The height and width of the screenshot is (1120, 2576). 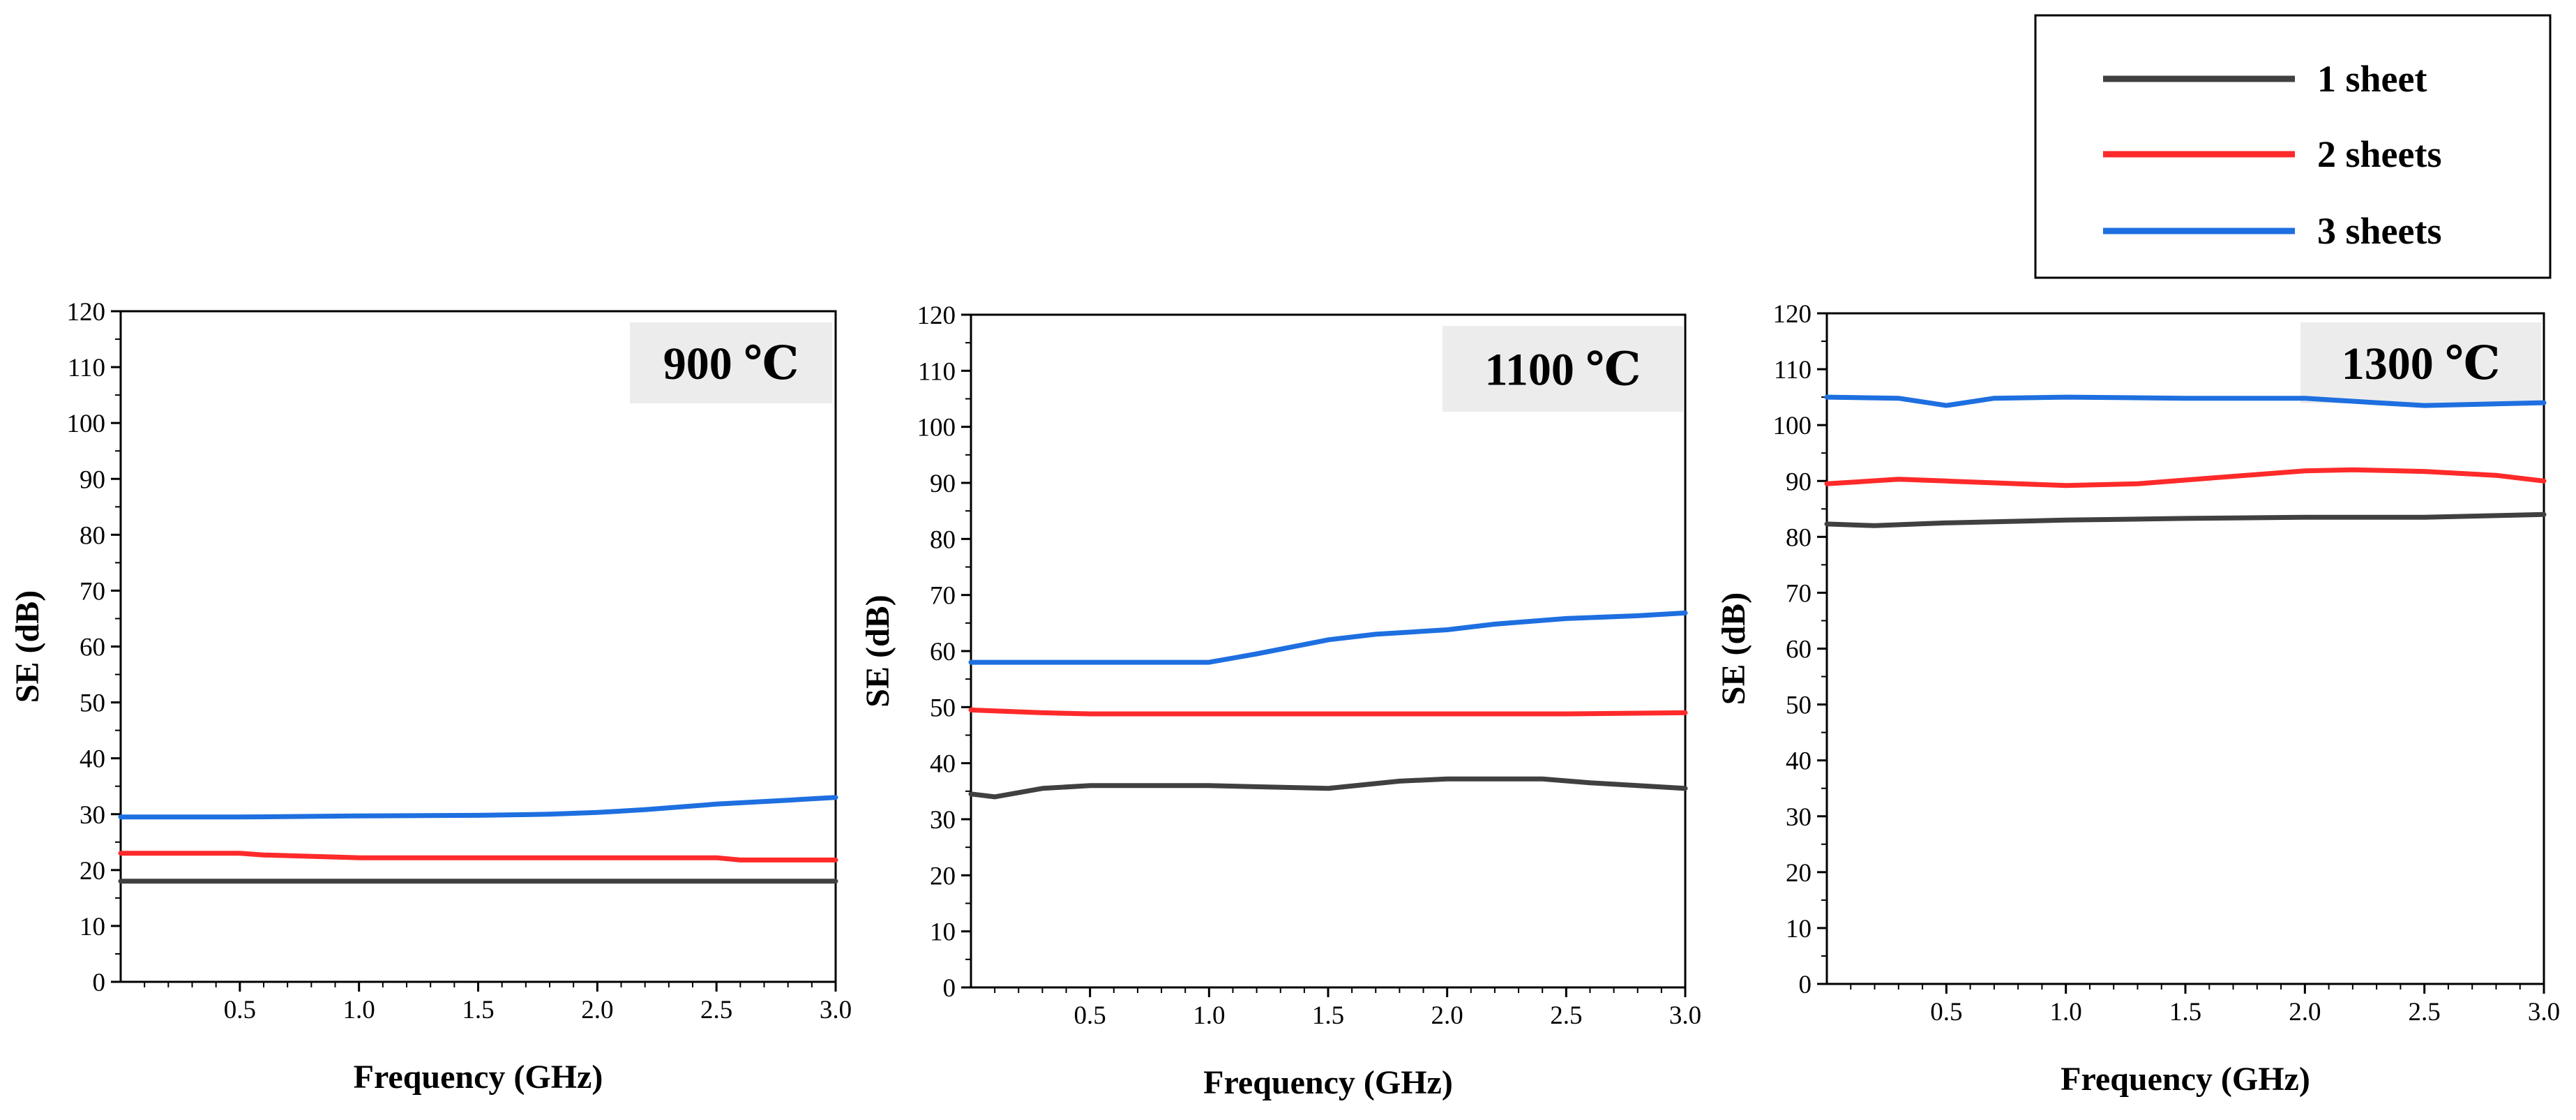 I want to click on legend-label-1: 1 sheet, so click(x=2372, y=79).